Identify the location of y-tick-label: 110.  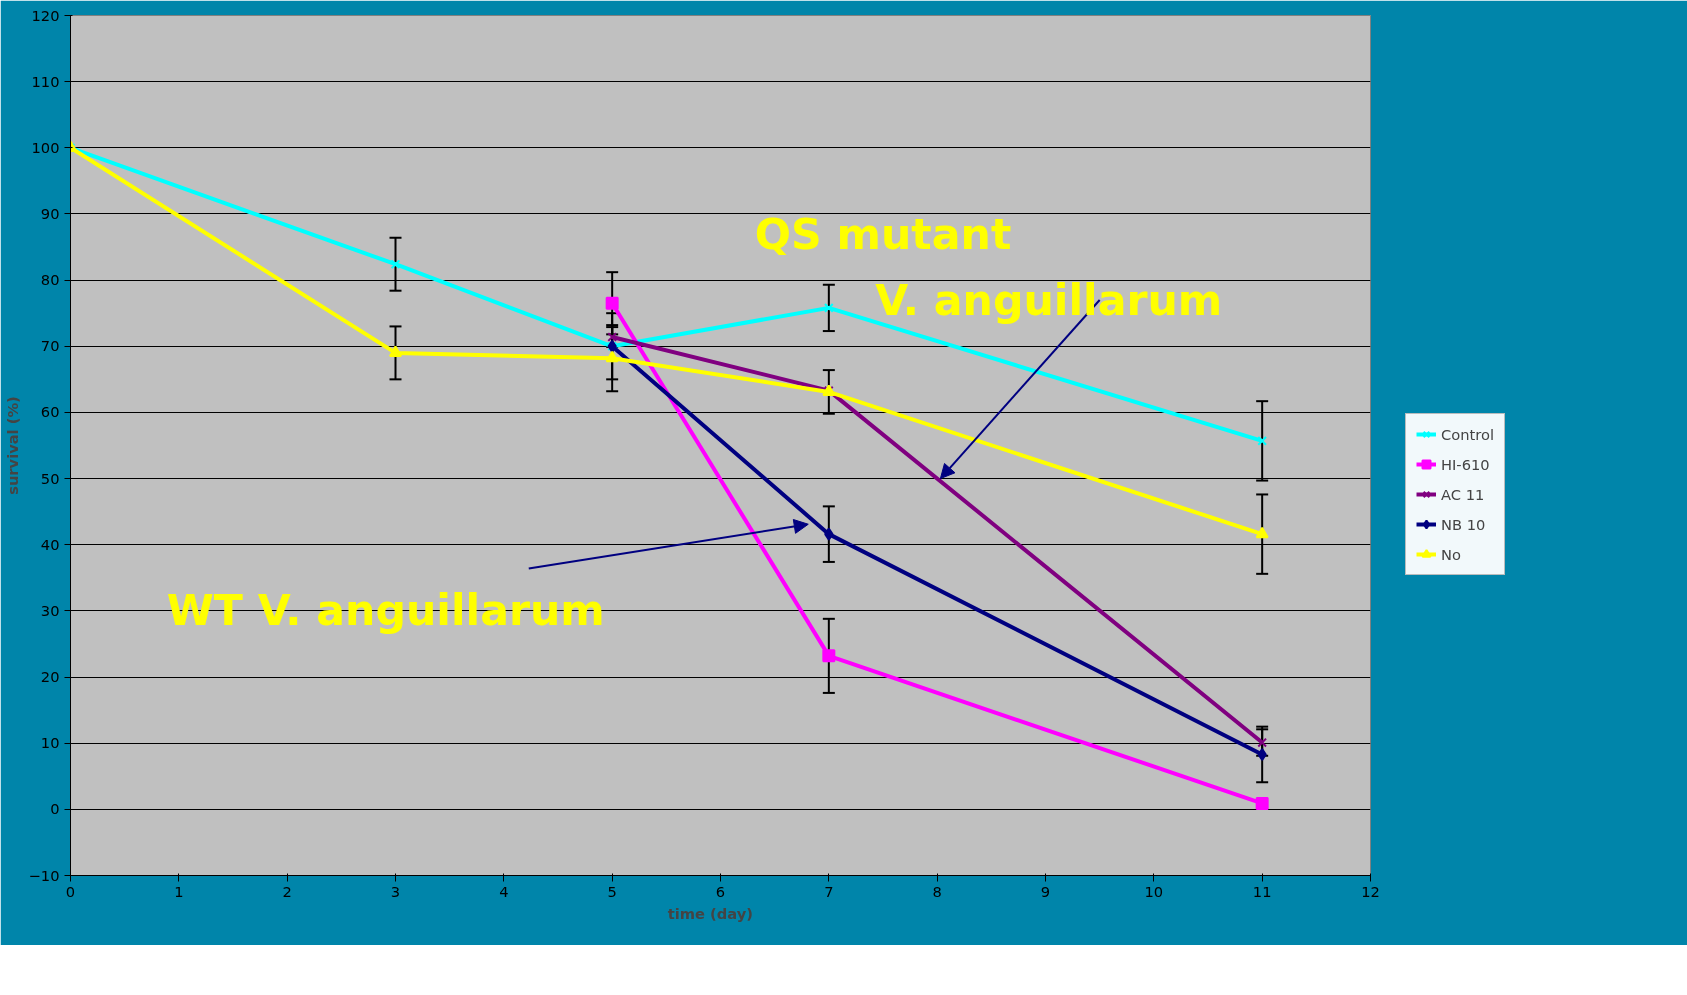
(45, 81).